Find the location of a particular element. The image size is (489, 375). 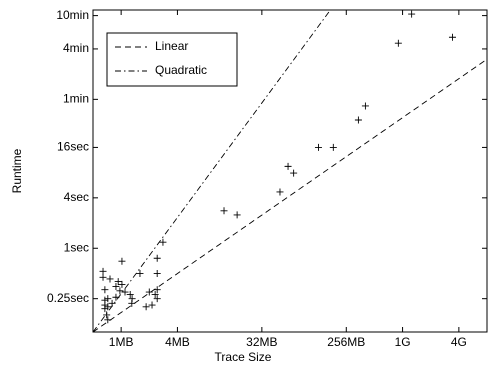

y-tick-label: 10min is located at coordinates (72, 15).